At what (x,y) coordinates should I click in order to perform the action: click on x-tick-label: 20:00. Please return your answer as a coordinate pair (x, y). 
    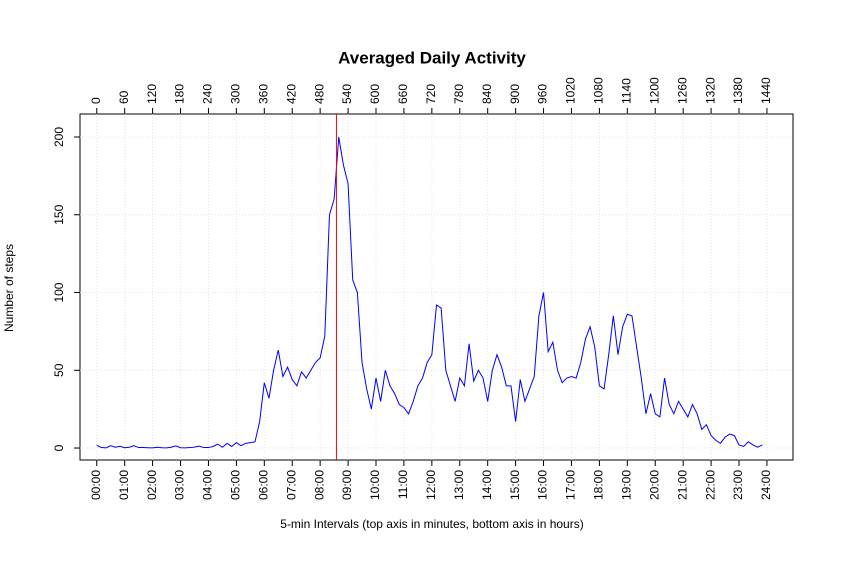
    Looking at the image, I should click on (654, 485).